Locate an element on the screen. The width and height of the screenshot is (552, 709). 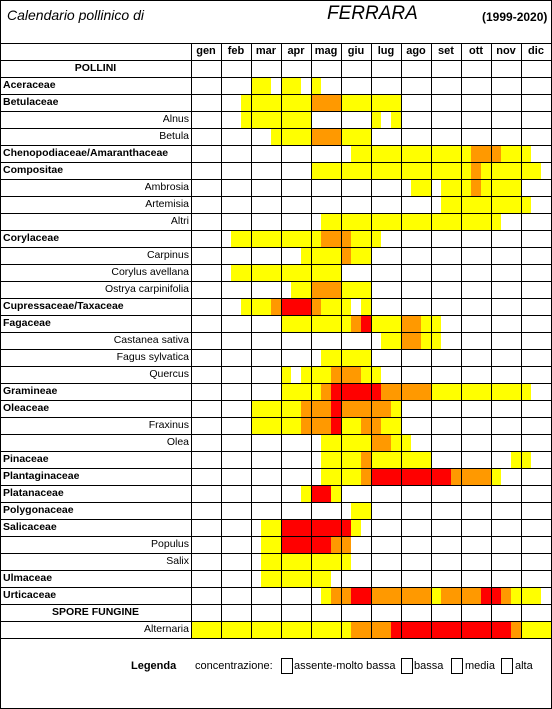
row-label-olea: Olea is located at coordinates (177, 442).